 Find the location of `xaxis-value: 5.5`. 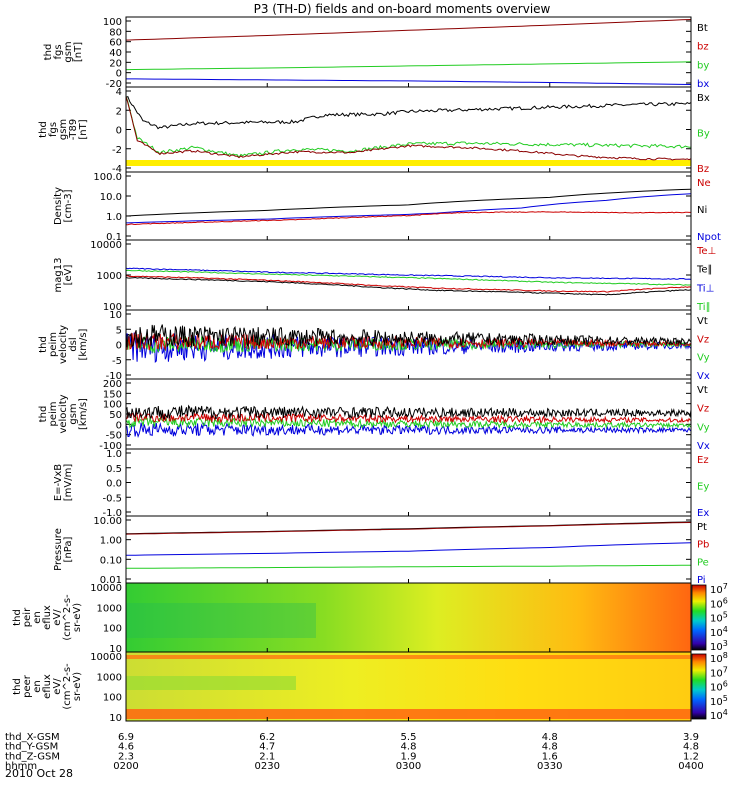

xaxis-value: 5.5 is located at coordinates (409, 737).